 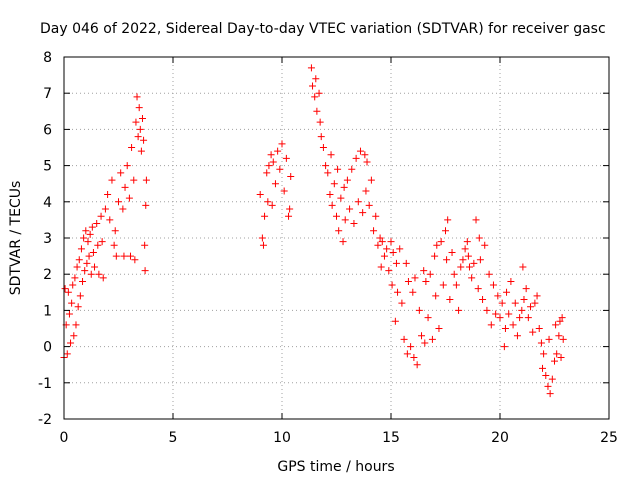 What do you see at coordinates (282, 438) in the screenshot?
I see `x-tick-label: 10` at bounding box center [282, 438].